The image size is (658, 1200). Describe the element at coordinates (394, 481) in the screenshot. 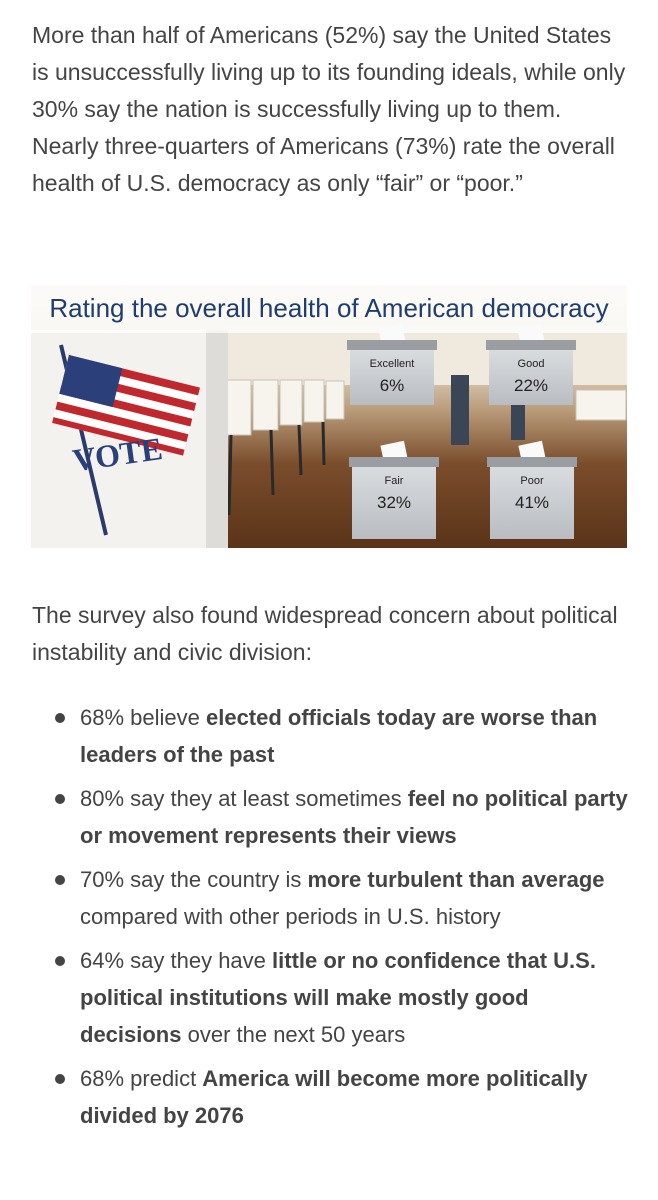

I see `box-label: Fair` at that location.